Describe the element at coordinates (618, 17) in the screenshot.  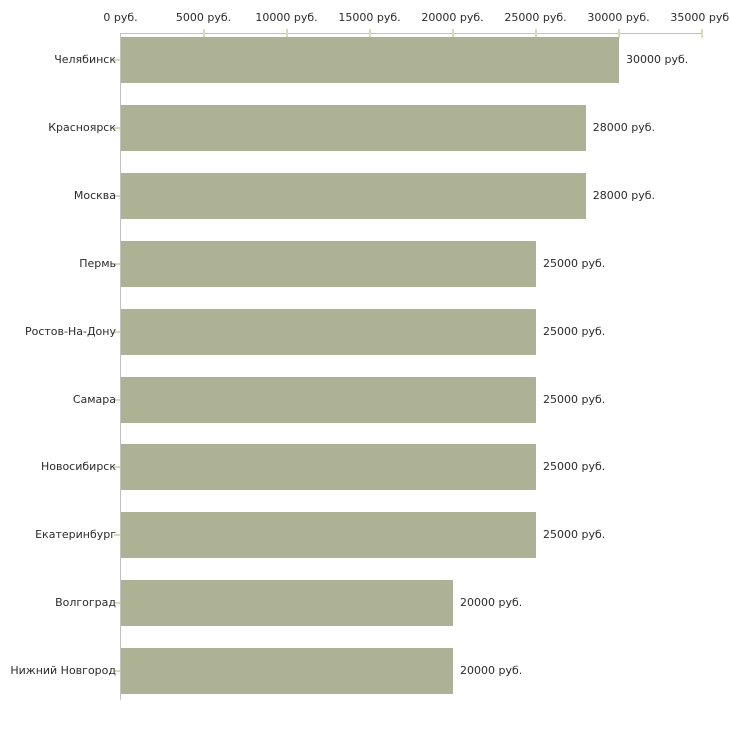
I see `x-axis-tick-label: 30000 руб.` at that location.